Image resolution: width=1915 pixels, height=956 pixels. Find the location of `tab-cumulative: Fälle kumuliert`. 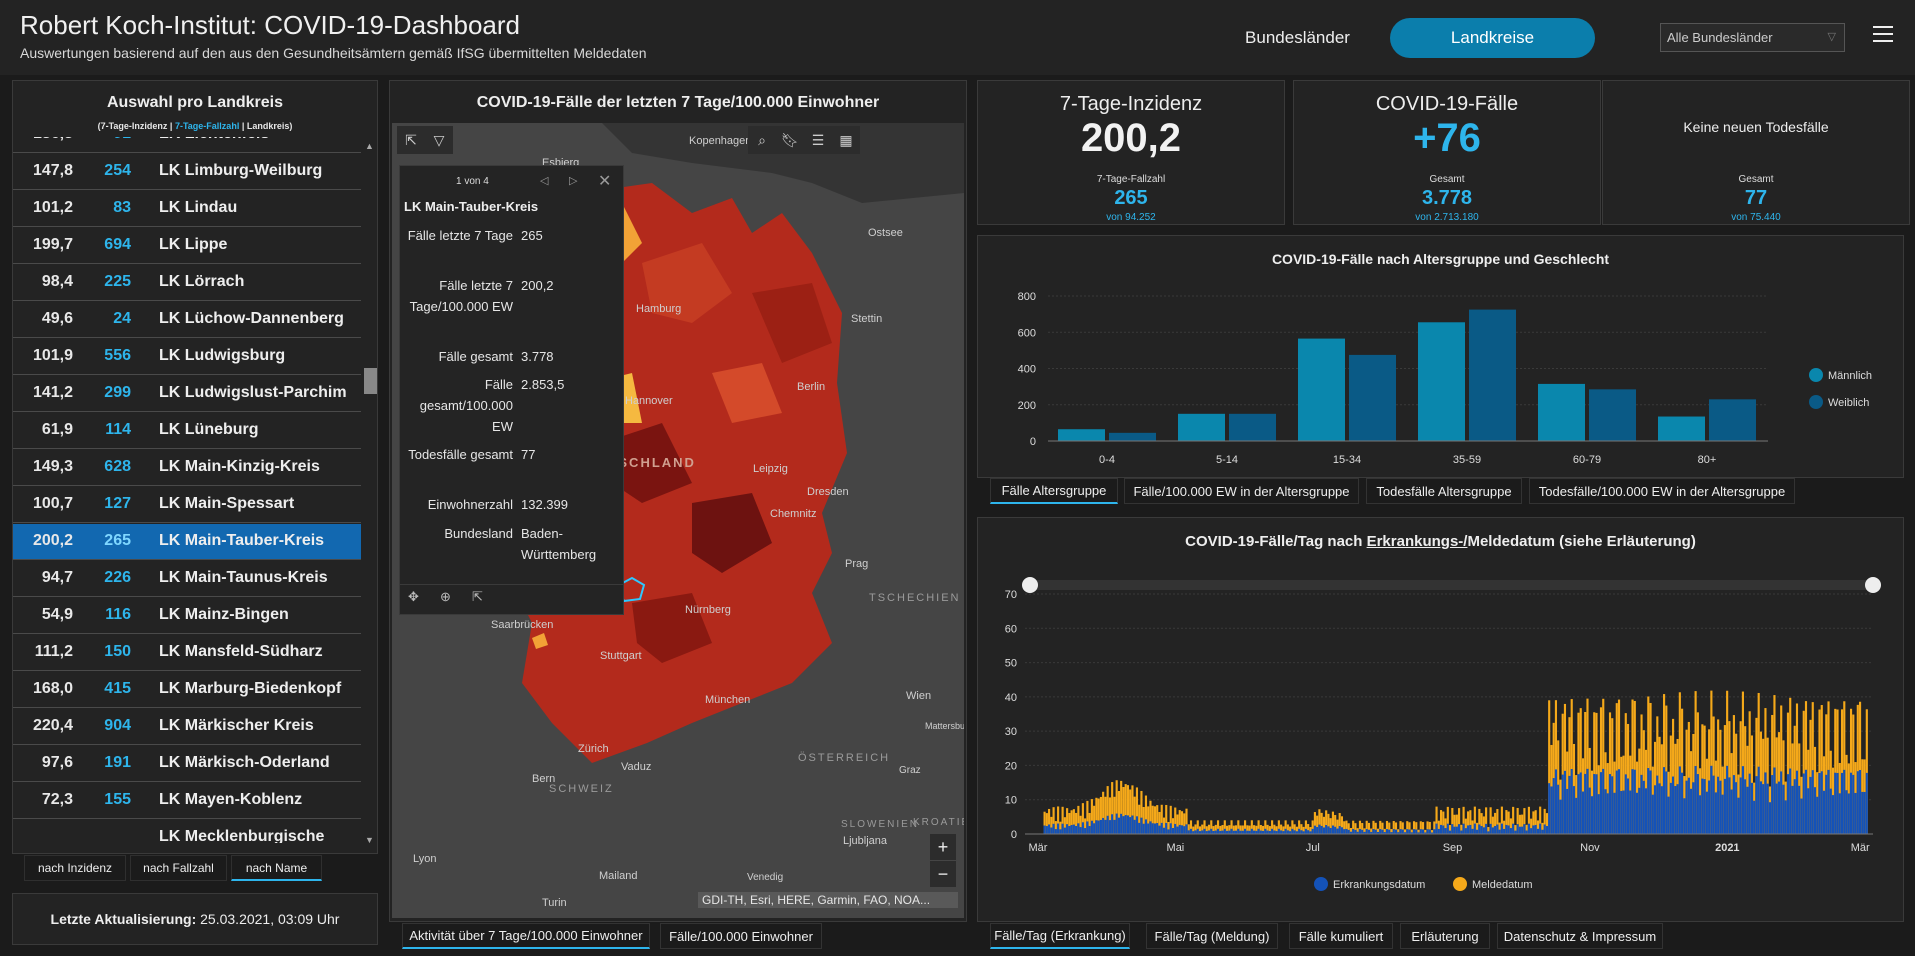

tab-cumulative: Fälle kumuliert is located at coordinates (1341, 936).